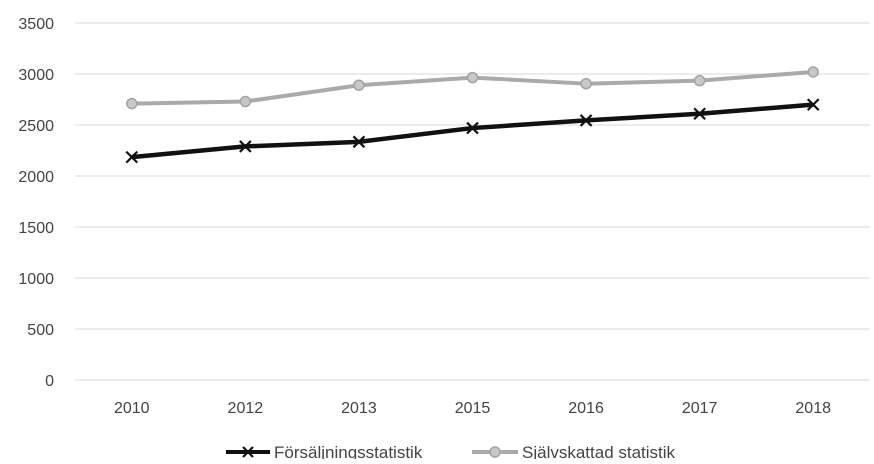  I want to click on x-axis-tick-labels: 2010 2012 2013 2015 2016 2017 2018, so click(472, 408).